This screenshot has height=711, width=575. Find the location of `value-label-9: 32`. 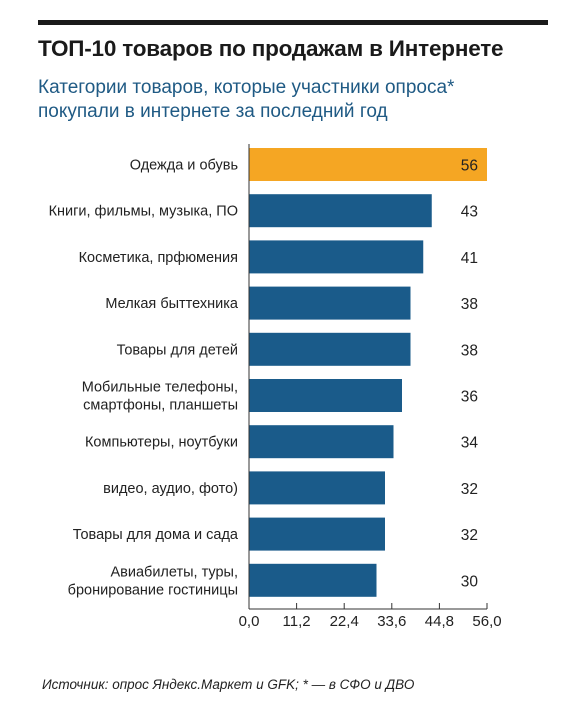

value-label-9: 32 is located at coordinates (469, 535).